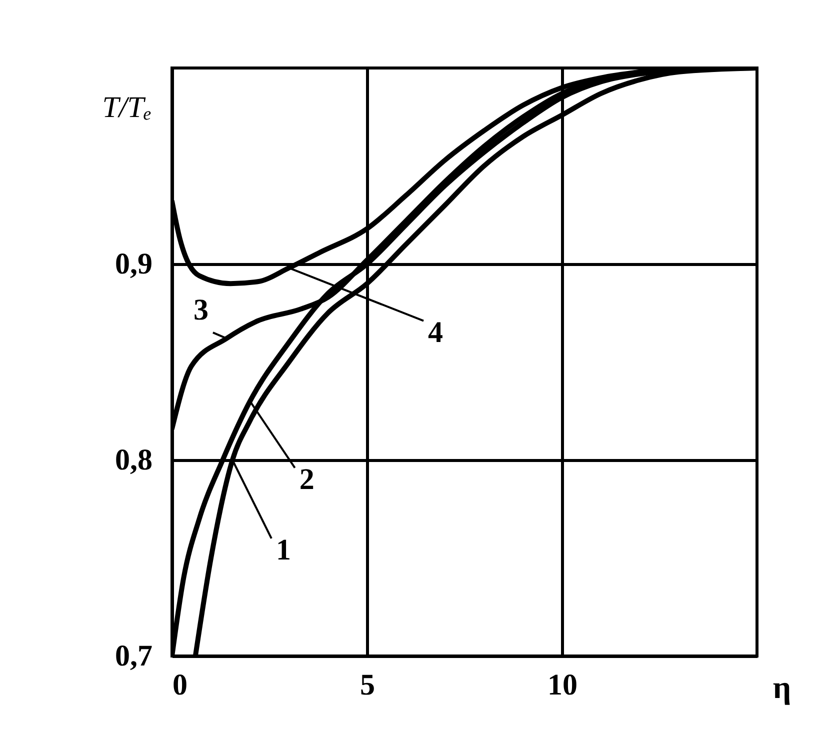 Image resolution: width=832 pixels, height=730 pixels. I want to click on x-axis-title: η, so click(782, 687).